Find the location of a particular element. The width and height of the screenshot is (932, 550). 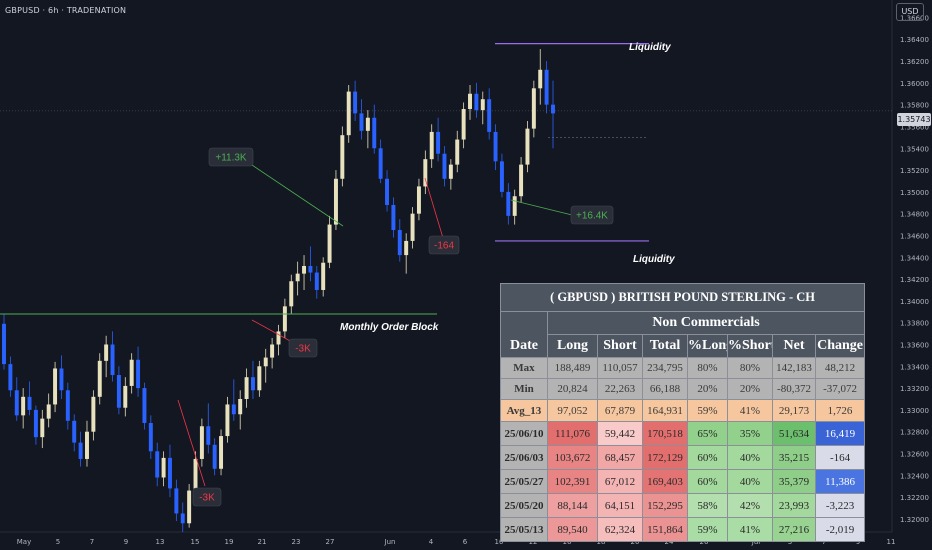

badge-minus-164-box is located at coordinates (444, 245).